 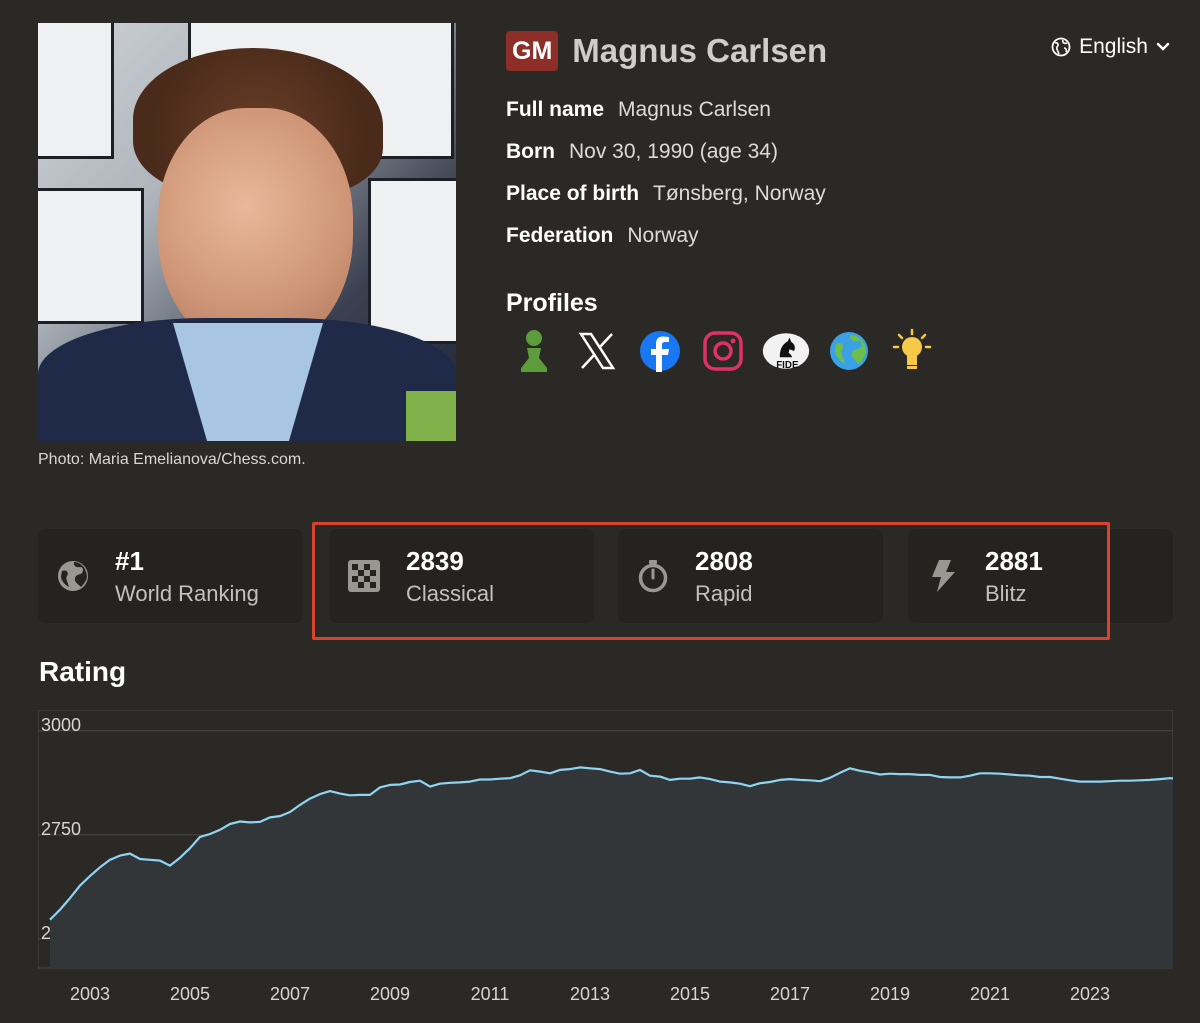 What do you see at coordinates (61, 725) in the screenshot?
I see `y-tick-label: 3000` at bounding box center [61, 725].